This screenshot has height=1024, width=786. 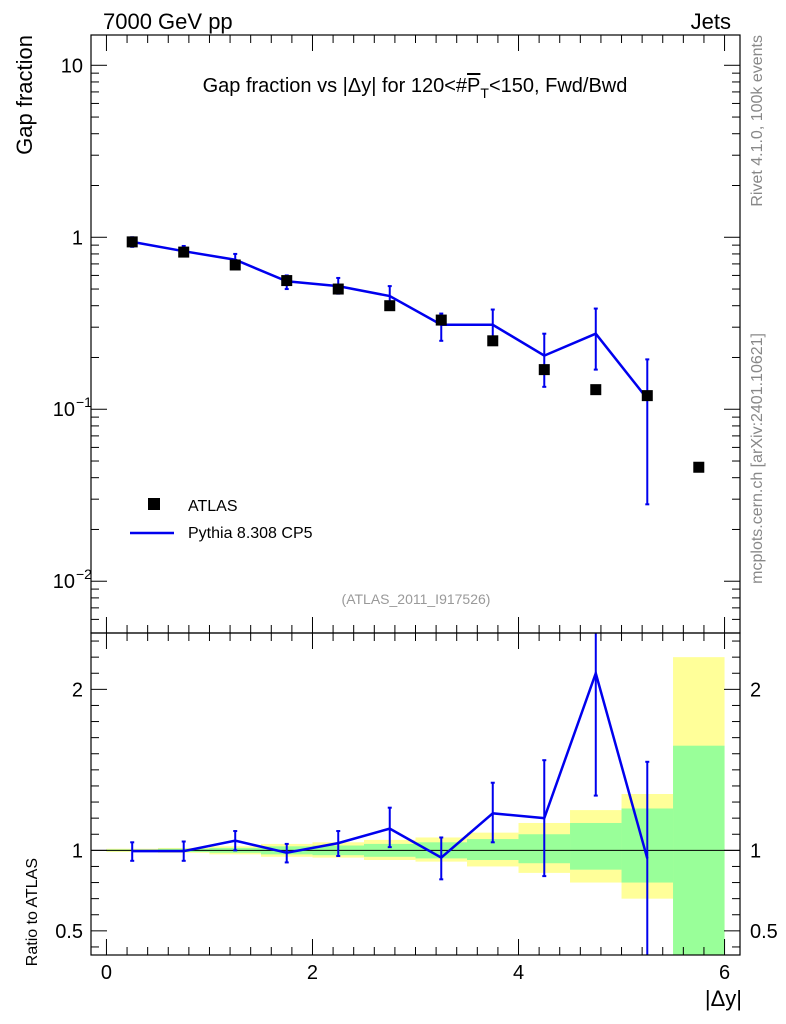 I want to click on y-tick-exponent: −2, so click(x=84, y=574).